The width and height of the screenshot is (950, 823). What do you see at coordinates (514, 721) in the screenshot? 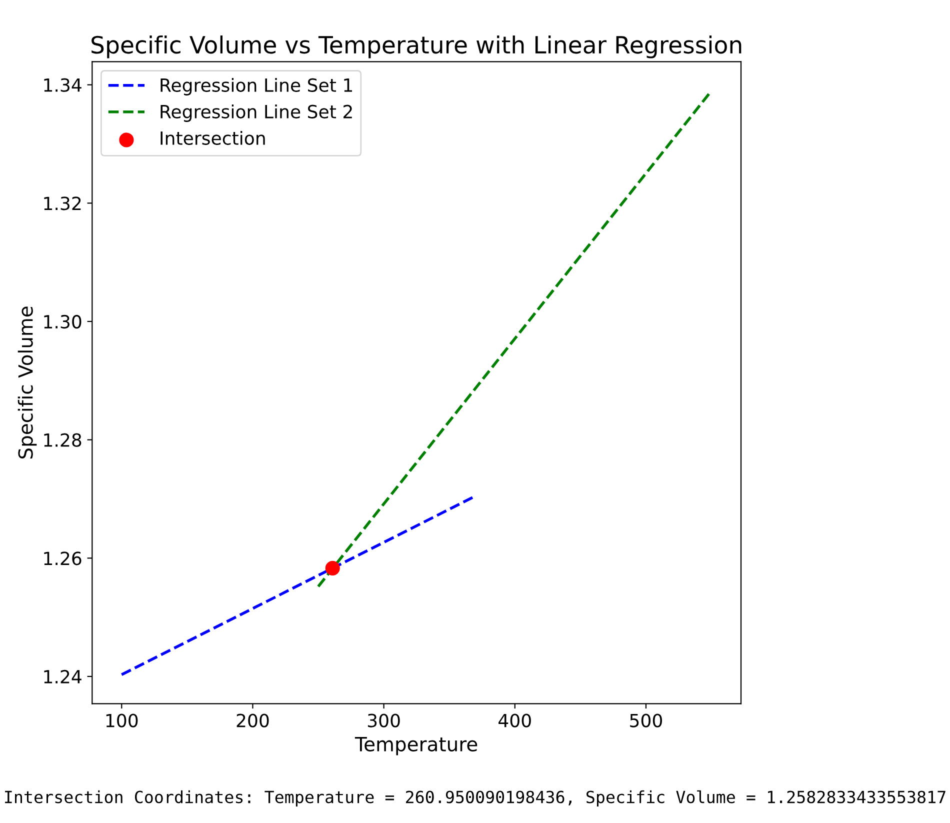
I see `x-tick-label: 400` at bounding box center [514, 721].